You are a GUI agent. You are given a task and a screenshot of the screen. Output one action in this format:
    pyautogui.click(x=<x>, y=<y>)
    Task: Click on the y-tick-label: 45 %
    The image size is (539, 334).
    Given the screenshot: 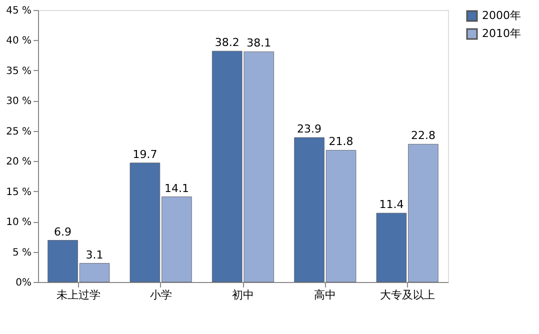 What is the action you would take?
    pyautogui.click(x=19, y=11)
    